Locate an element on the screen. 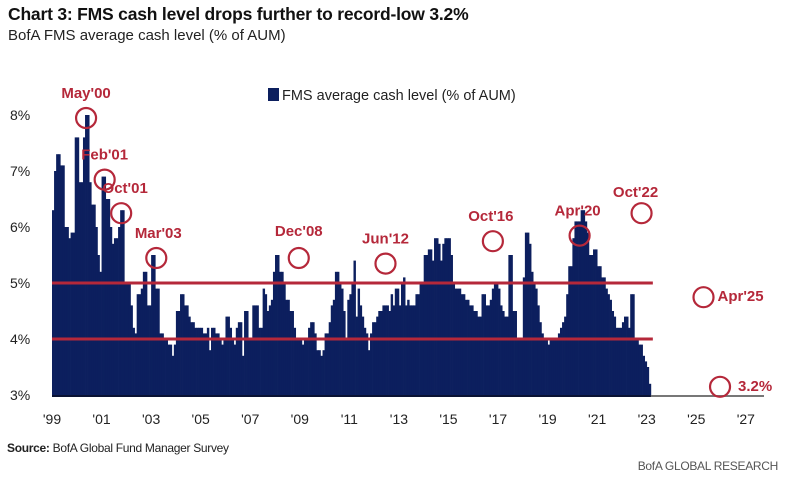 The width and height of the screenshot is (788, 484). source-text: BofA Global Fund Manager Survey is located at coordinates (139, 448).